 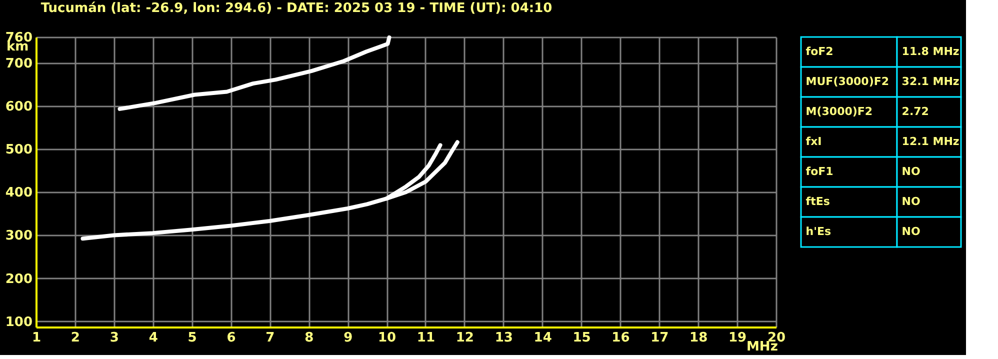 What do you see at coordinates (621, 338) in the screenshot?
I see `x-tick-label: 16` at bounding box center [621, 338].